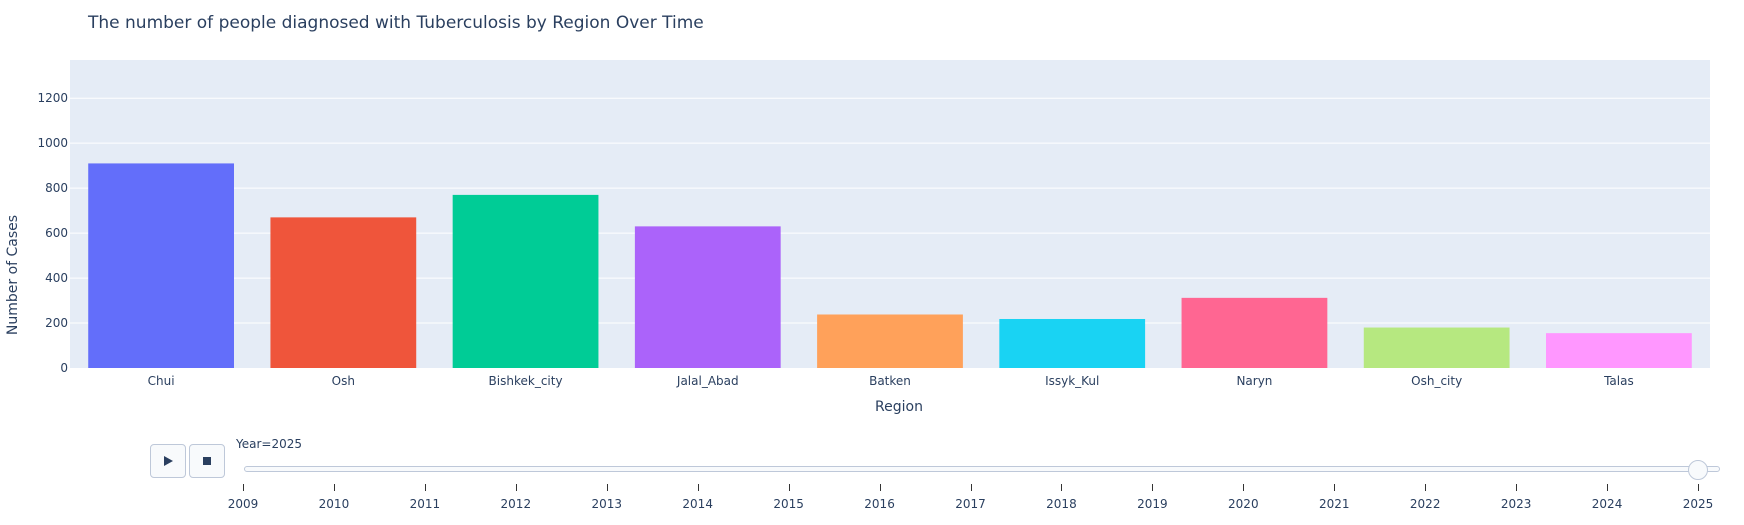 The height and width of the screenshot is (525, 1744). I want to click on stop-icon, so click(207, 461).